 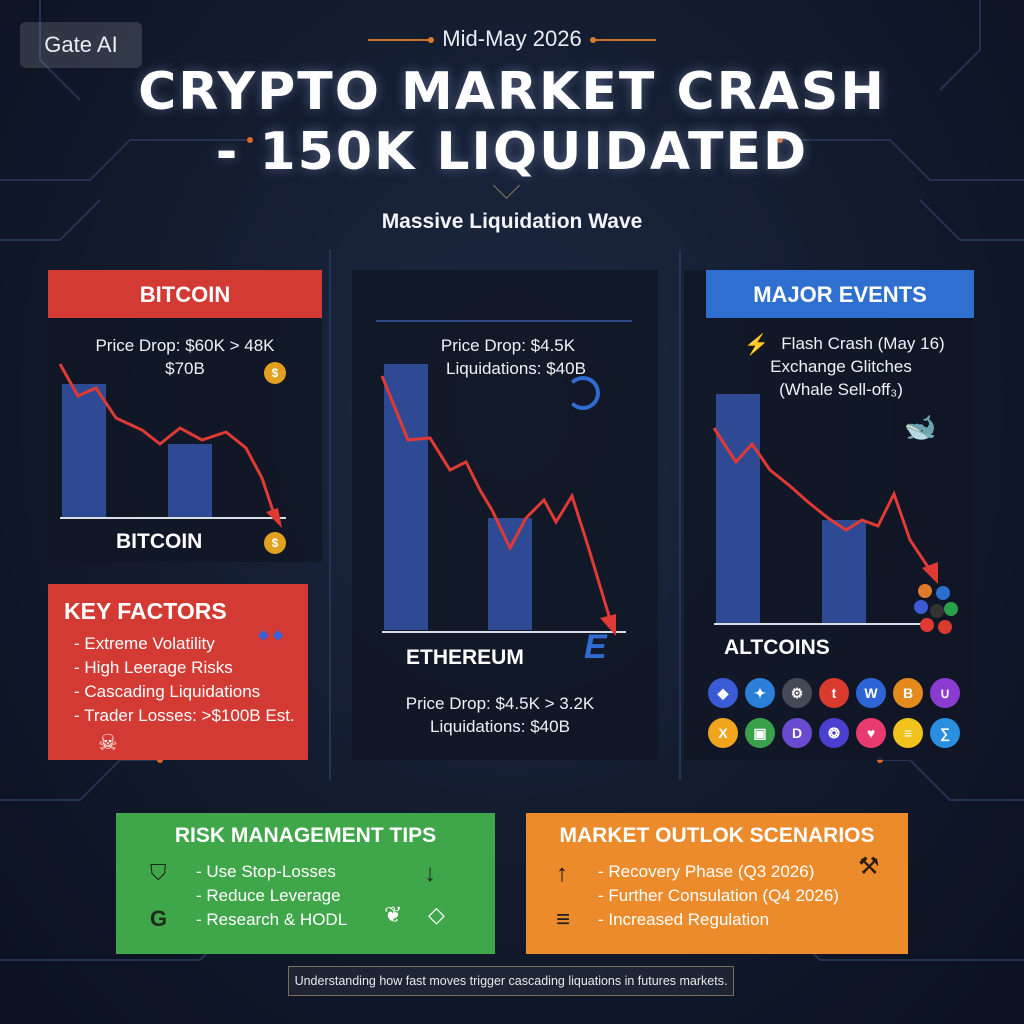 I want to click on date-label: Mid-May 2026, so click(x=511, y=38).